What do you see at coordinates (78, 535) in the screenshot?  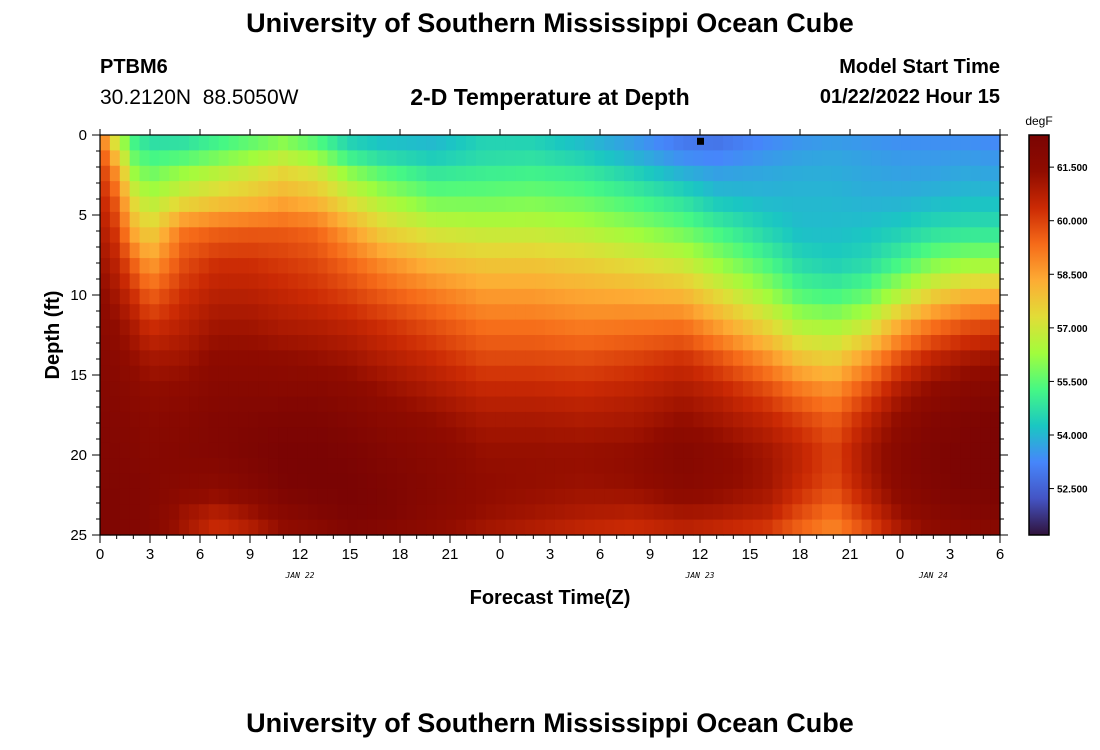 I see `y-tick-label: 25` at bounding box center [78, 535].